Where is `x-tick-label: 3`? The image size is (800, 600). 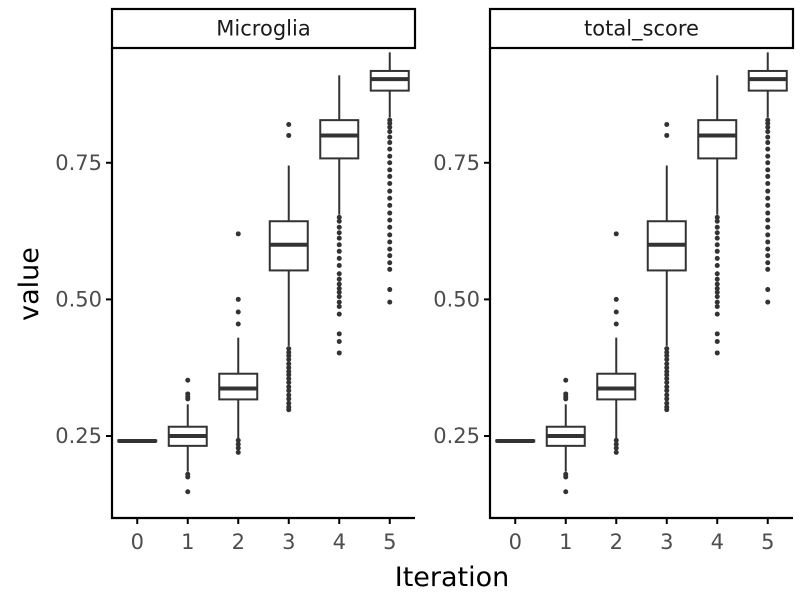 x-tick-label: 3 is located at coordinates (288, 542).